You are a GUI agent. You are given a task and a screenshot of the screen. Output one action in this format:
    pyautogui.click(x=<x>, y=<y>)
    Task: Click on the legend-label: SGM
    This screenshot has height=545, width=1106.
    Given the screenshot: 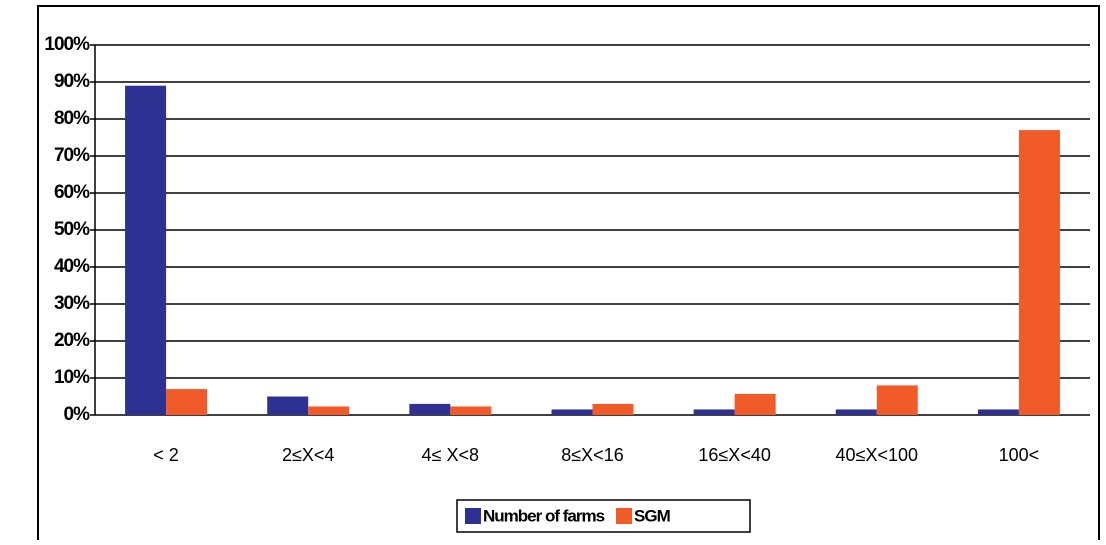 What is the action you would take?
    pyautogui.click(x=652, y=515)
    